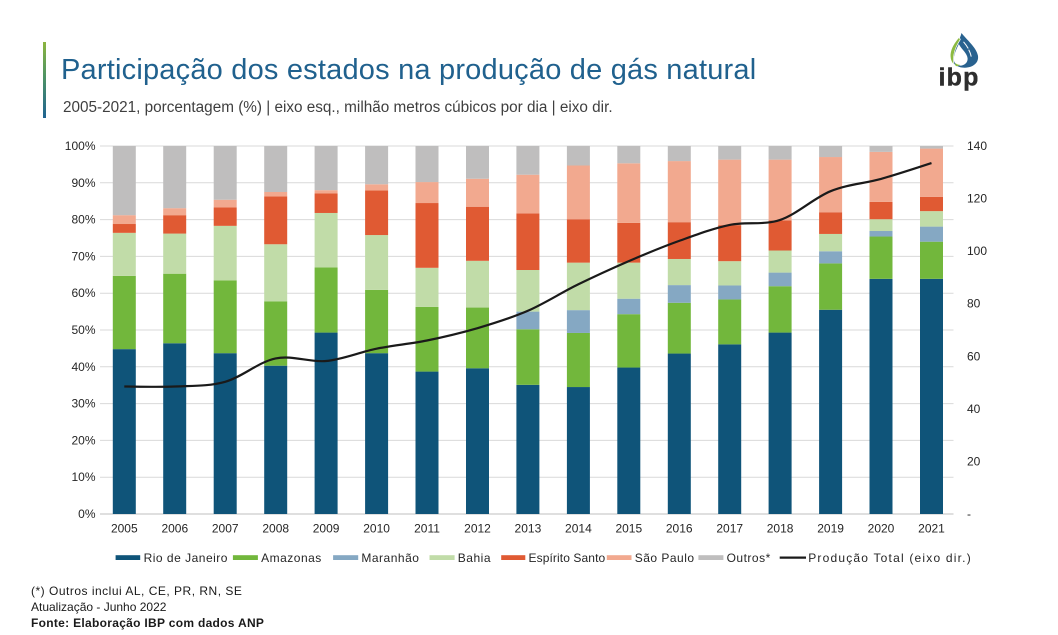 The width and height of the screenshot is (1058, 635). I want to click on svg-text: Bahia, so click(474, 558).